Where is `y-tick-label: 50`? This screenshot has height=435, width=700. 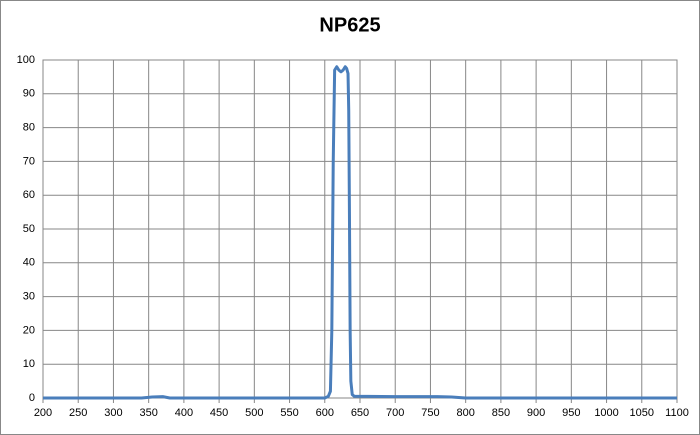 y-tick-label: 50 is located at coordinates (29, 229).